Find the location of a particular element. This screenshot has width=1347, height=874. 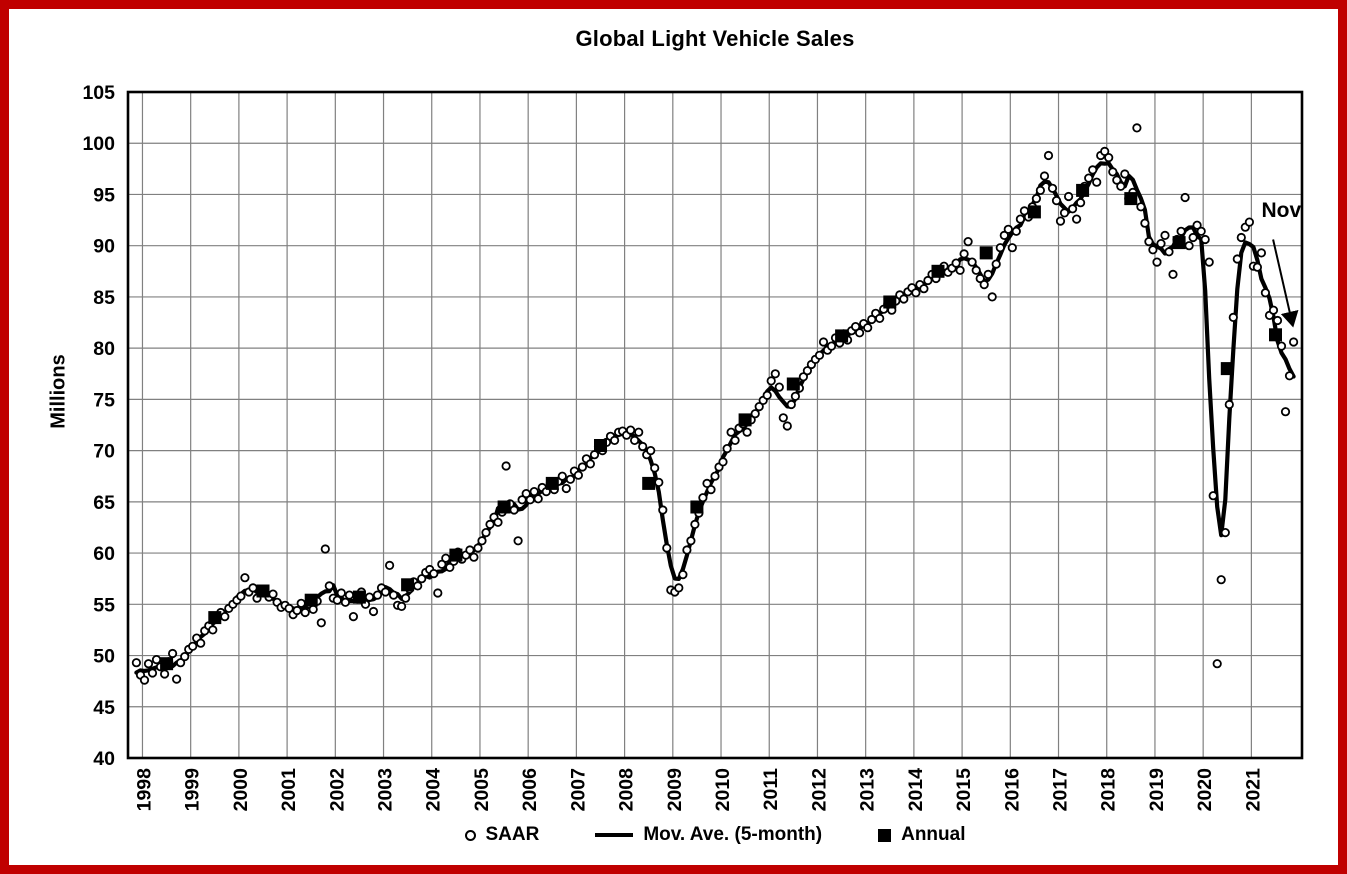

x-tick-label: 2010 is located at coordinates (723, 790).